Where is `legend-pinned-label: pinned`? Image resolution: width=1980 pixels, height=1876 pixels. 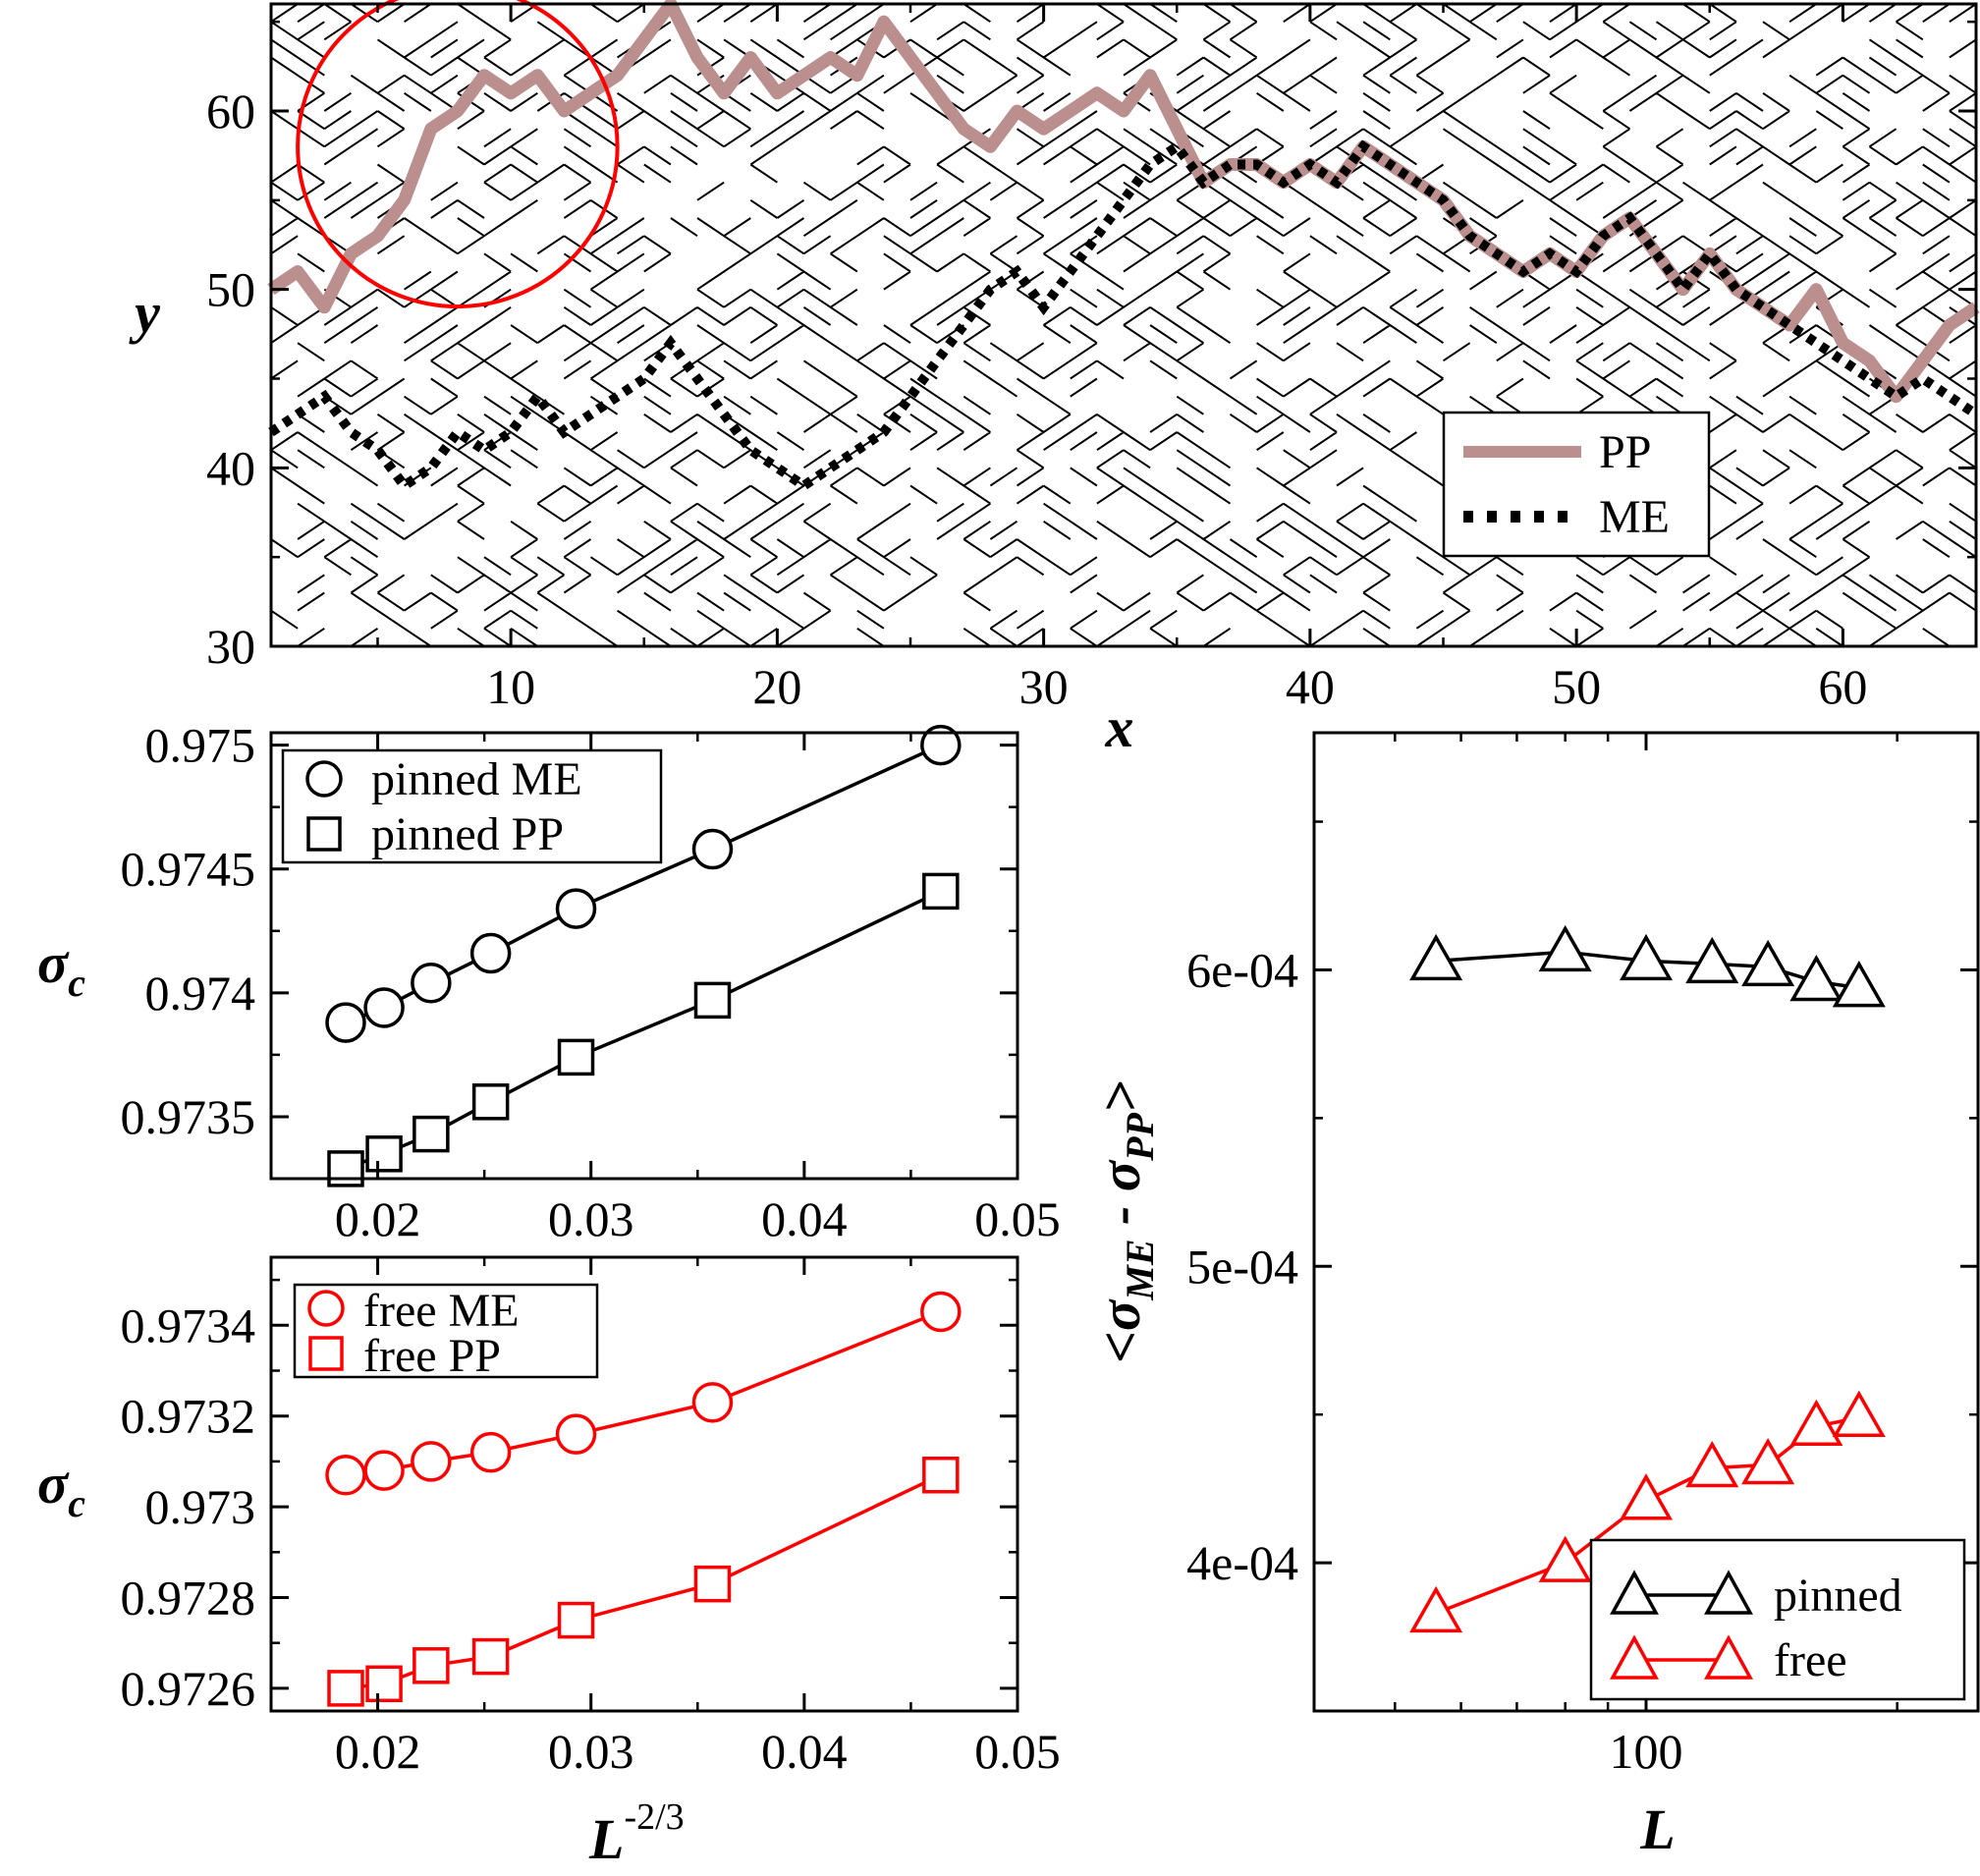
legend-pinned-label: pinned is located at coordinates (1838, 1596).